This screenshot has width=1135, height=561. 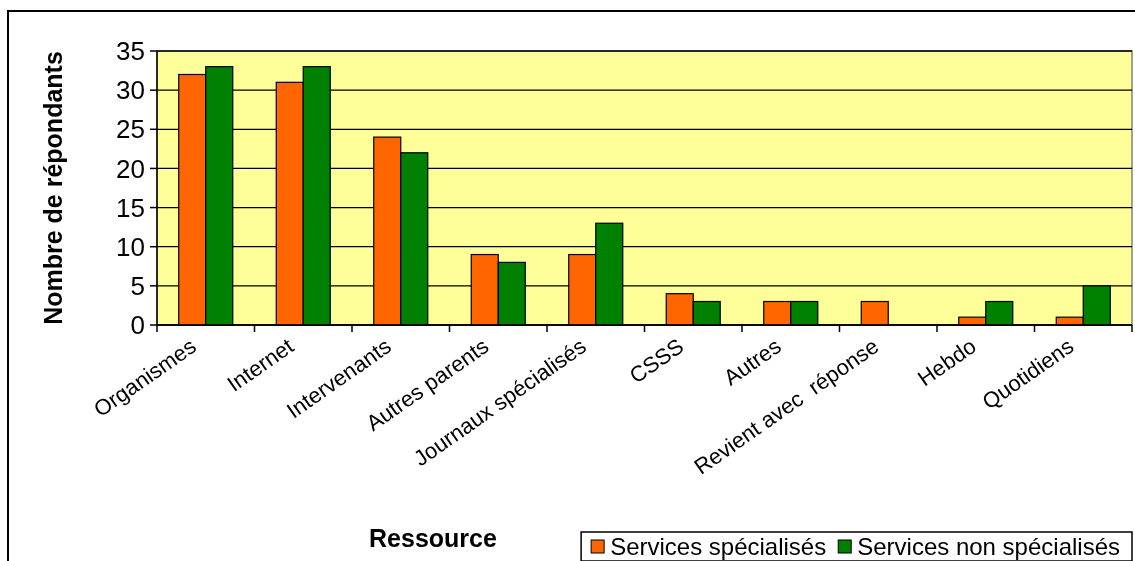 I want to click on y-tick-label: 0, so click(x=137, y=325).